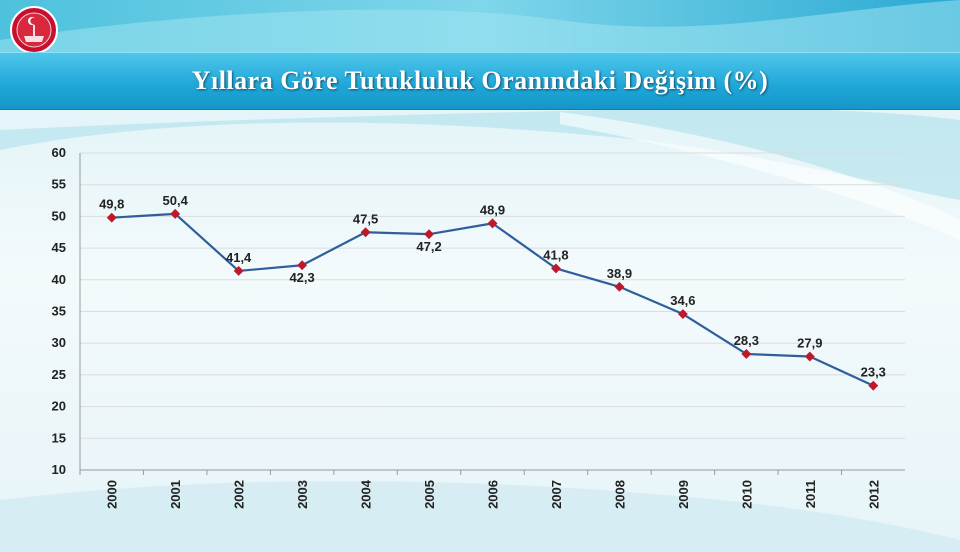 Image resolution: width=960 pixels, height=552 pixels. What do you see at coordinates (59, 279) in the screenshot?
I see `y-tick-label: 40` at bounding box center [59, 279].